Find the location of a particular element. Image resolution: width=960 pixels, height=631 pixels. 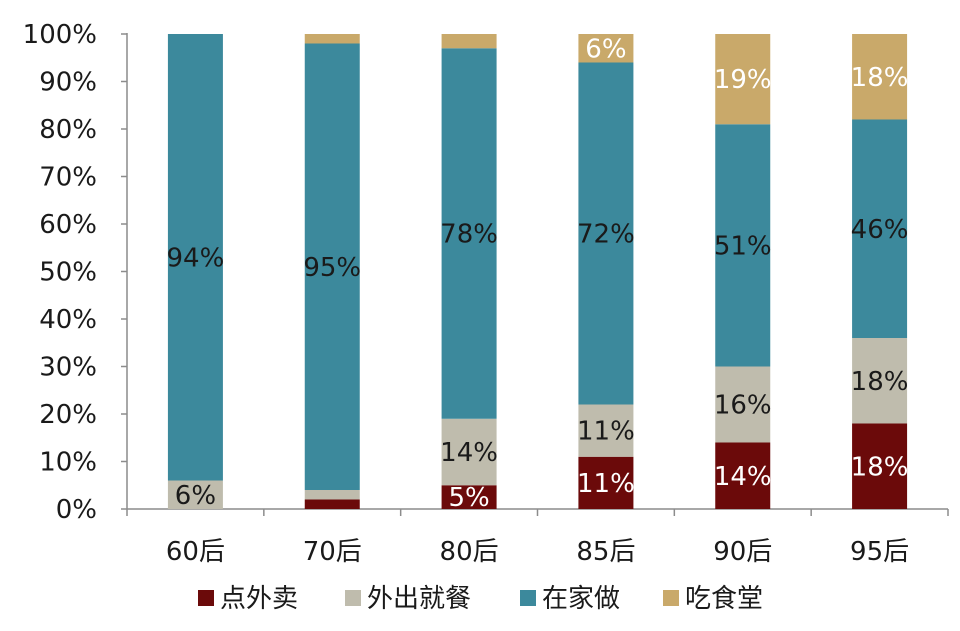

data-label: 5% is located at coordinates (468, 498).